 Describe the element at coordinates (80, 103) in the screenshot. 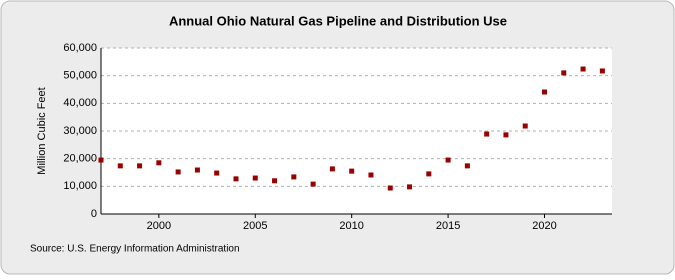

I see `y-tick-label: 40,000` at that location.